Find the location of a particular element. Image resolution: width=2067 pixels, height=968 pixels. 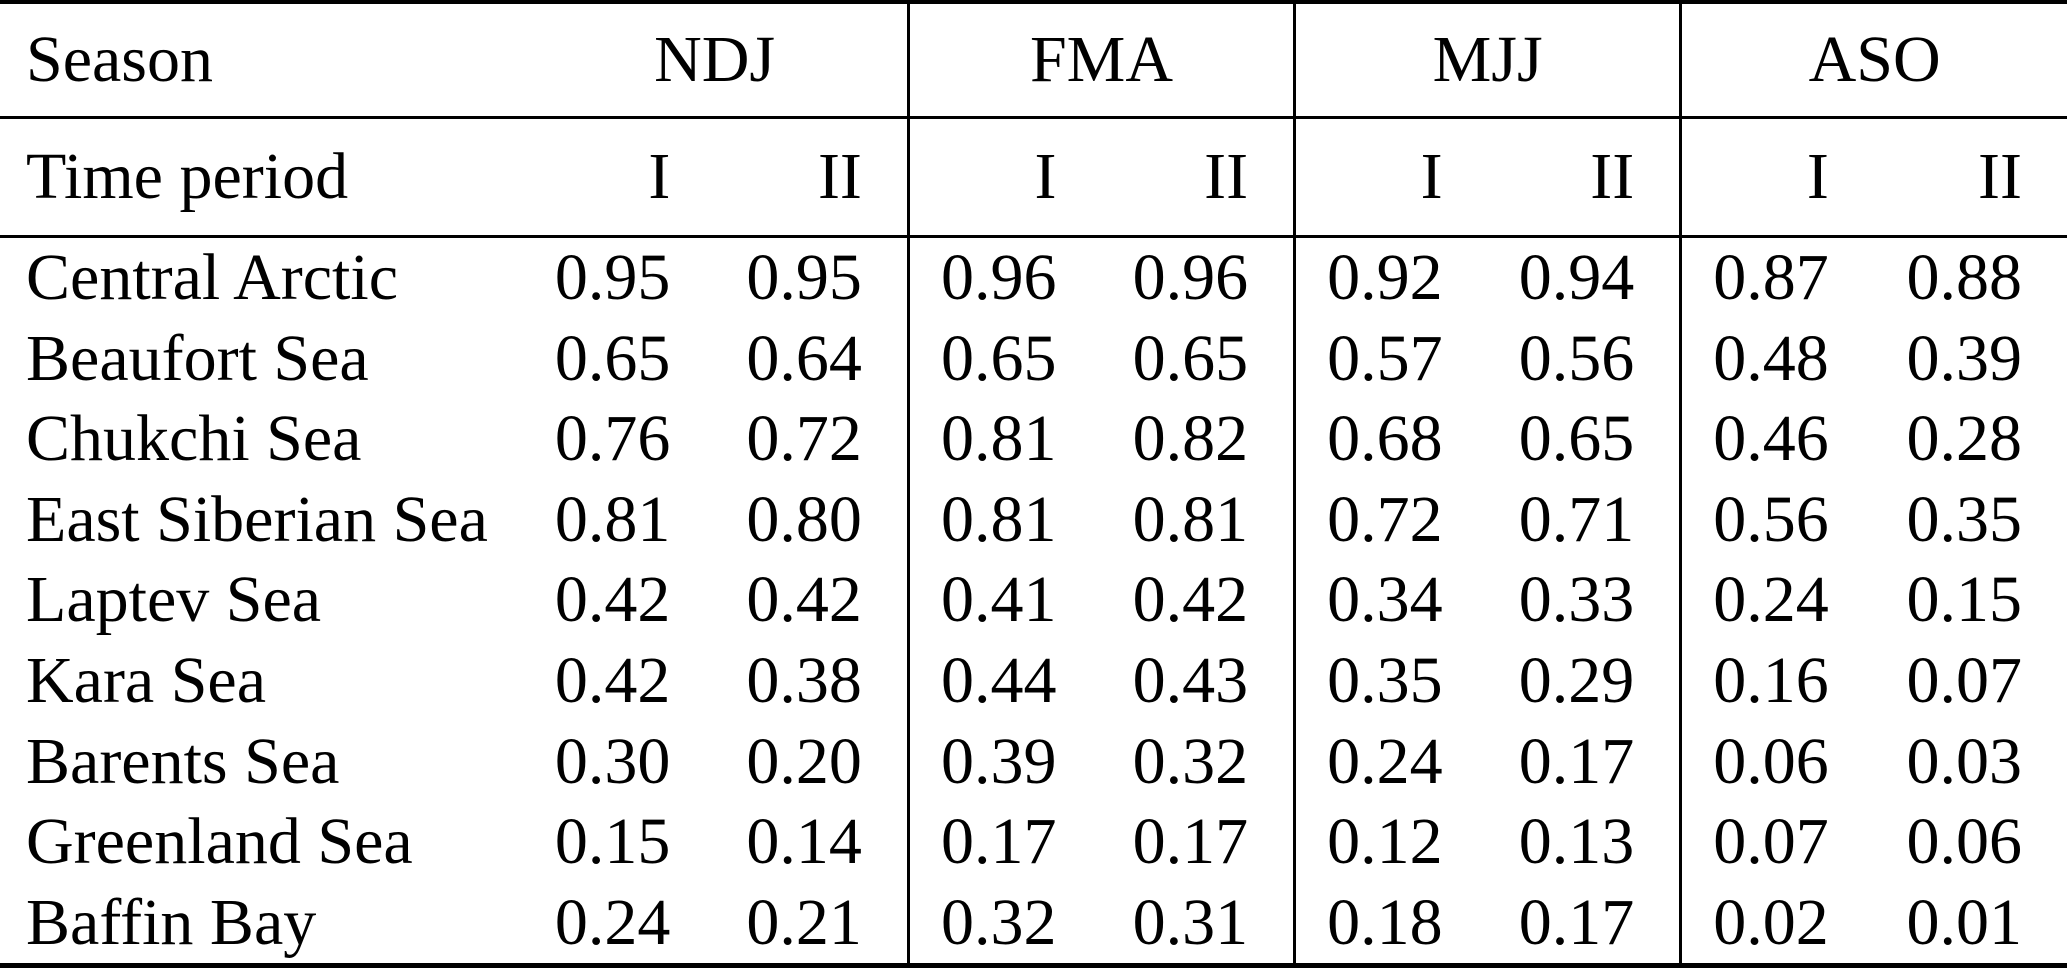

value-cell: 0.46 is located at coordinates (1776, 439).